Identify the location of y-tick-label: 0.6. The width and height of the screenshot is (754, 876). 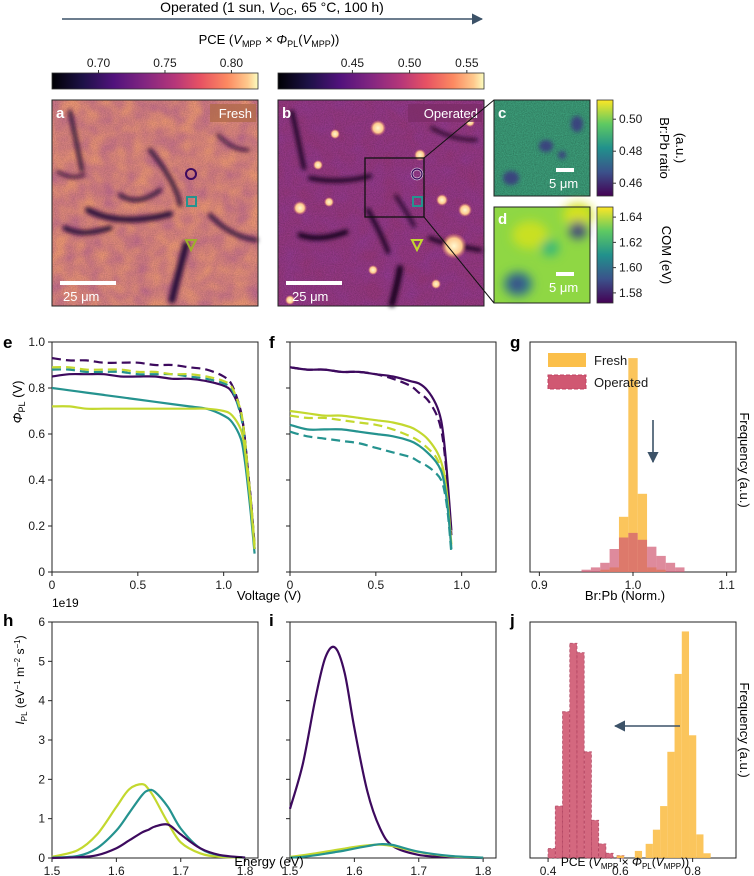
(36, 434).